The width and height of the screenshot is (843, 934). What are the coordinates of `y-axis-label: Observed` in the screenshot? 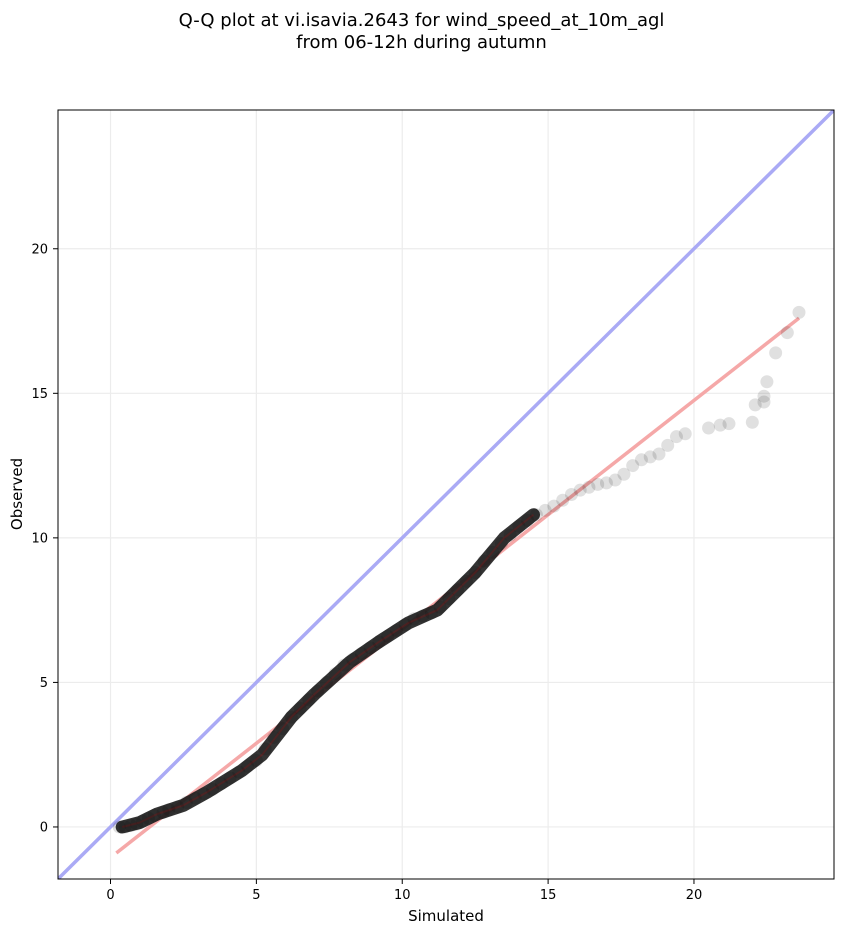 It's located at (17, 494).